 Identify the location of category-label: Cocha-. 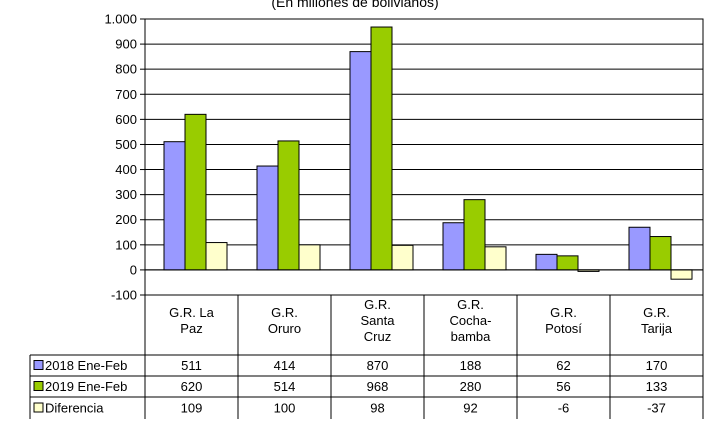
(471, 320).